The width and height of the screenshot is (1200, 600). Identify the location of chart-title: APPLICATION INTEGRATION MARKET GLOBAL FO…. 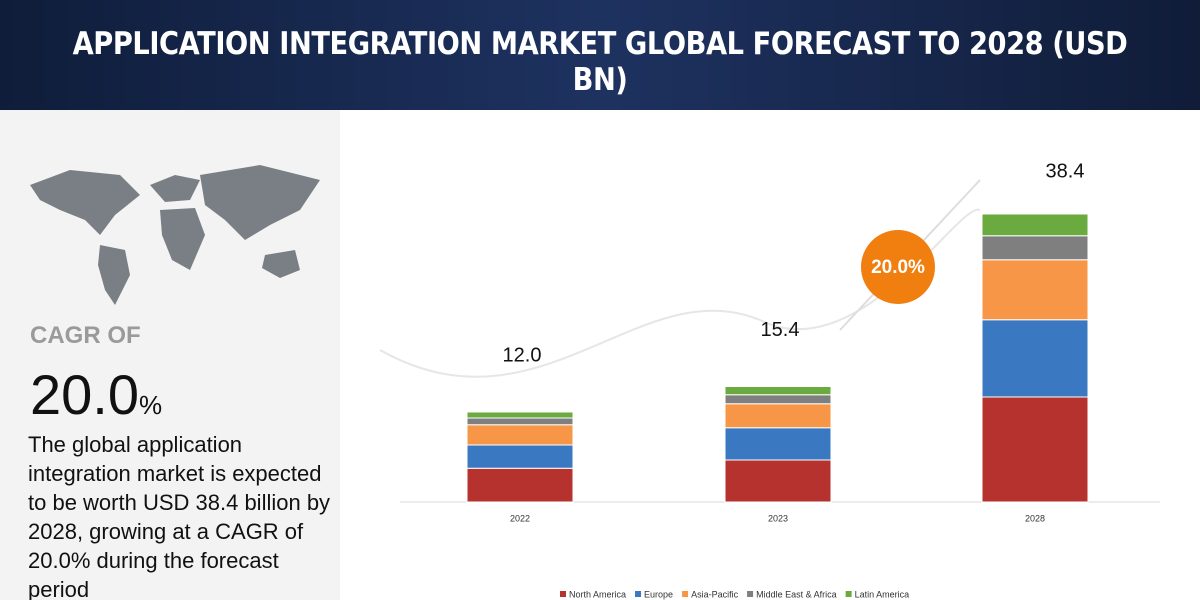
(600, 62).